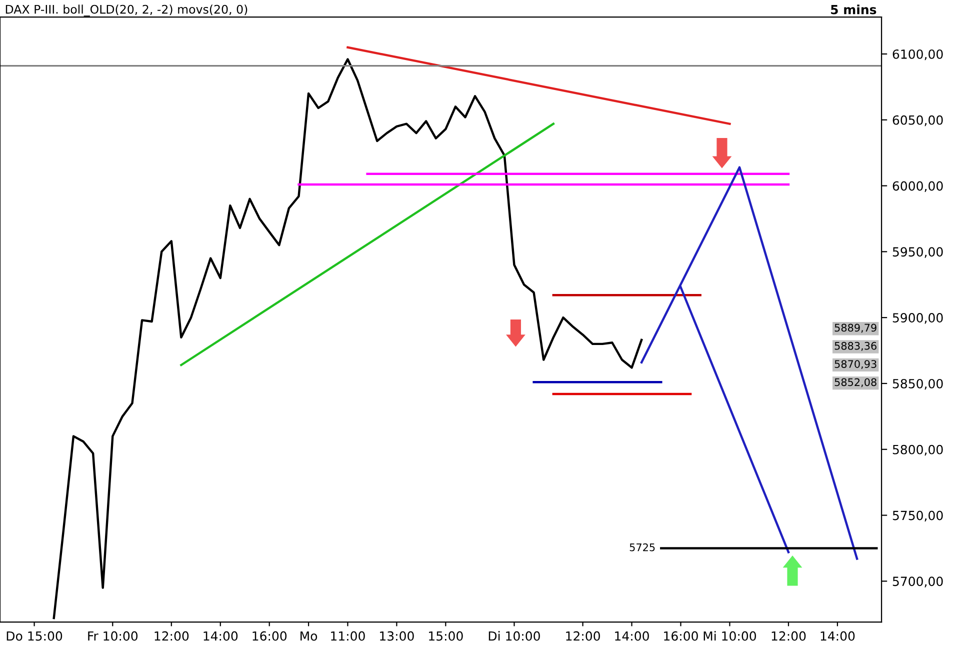 The image size is (953, 659). Describe the element at coordinates (917, 318) in the screenshot. I see `y-tick-label: 5900,00` at that location.